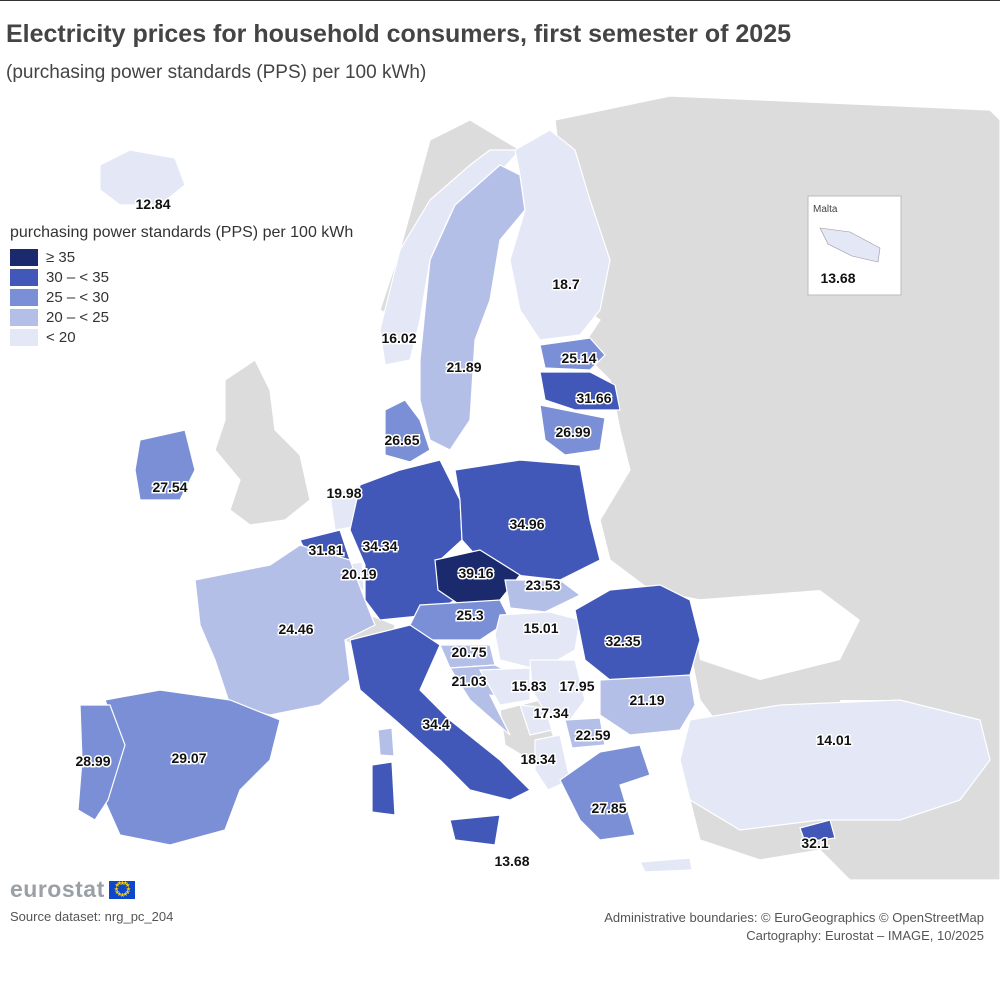 The image size is (1000, 1000). Describe the element at coordinates (825, 209) in the screenshot. I see `malta-inset-title: Malta` at that location.